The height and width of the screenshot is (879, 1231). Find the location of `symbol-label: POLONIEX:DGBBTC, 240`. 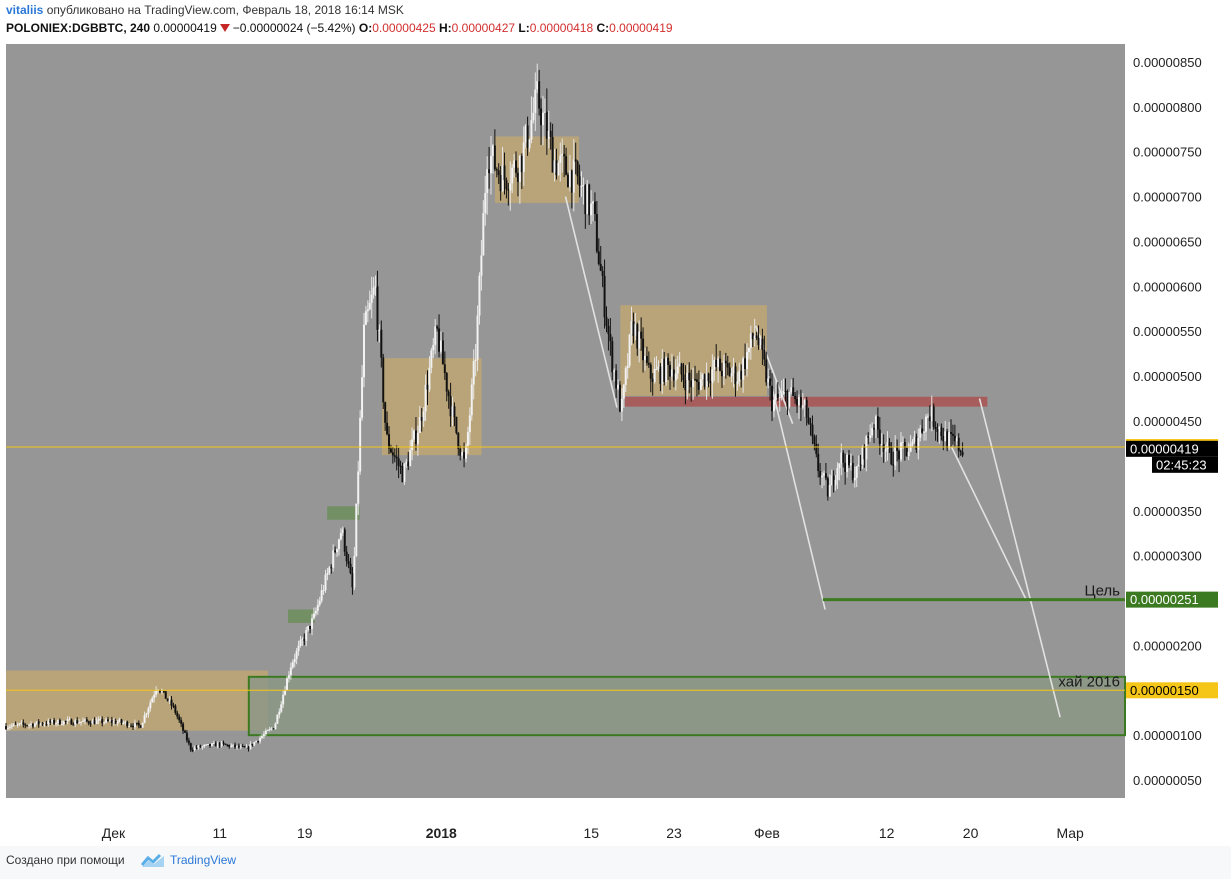

symbol-label: POLONIEX:DGBBTC, 240 is located at coordinates (78, 28).